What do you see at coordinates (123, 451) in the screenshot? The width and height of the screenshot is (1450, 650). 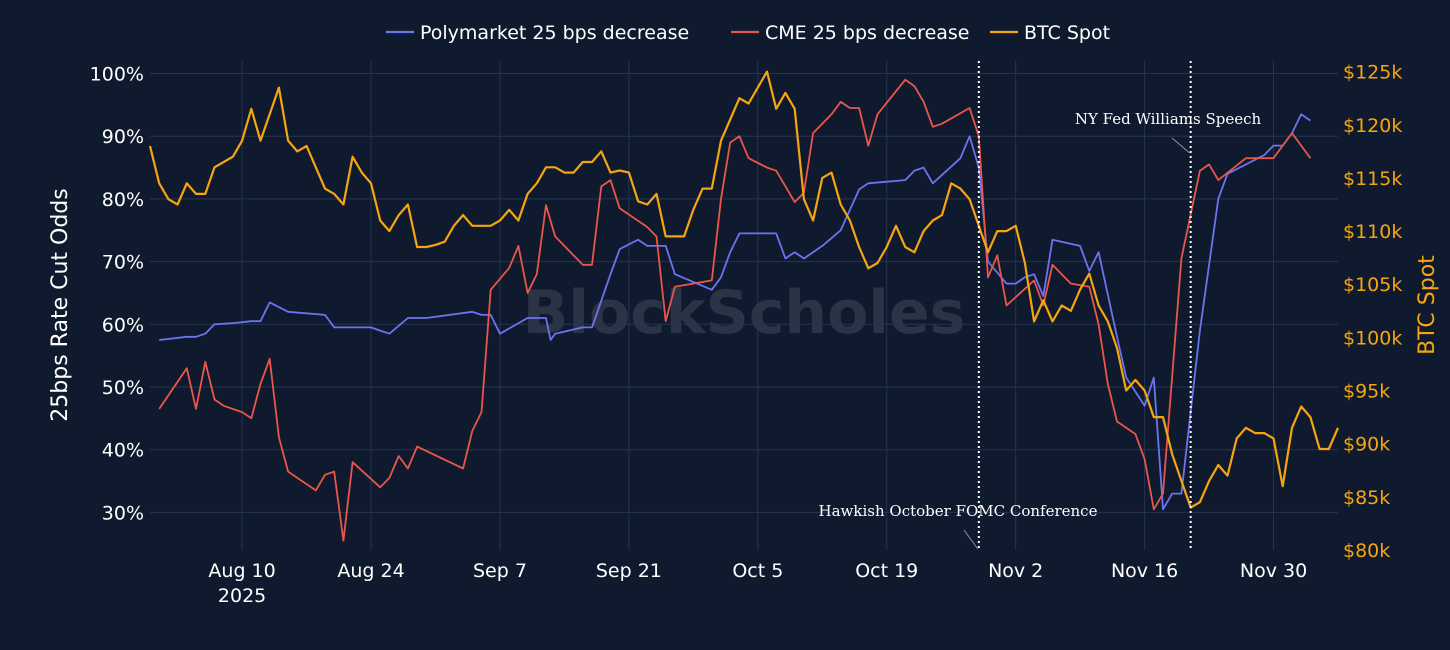 I see `y-left-tick-label: 40%` at bounding box center [123, 451].